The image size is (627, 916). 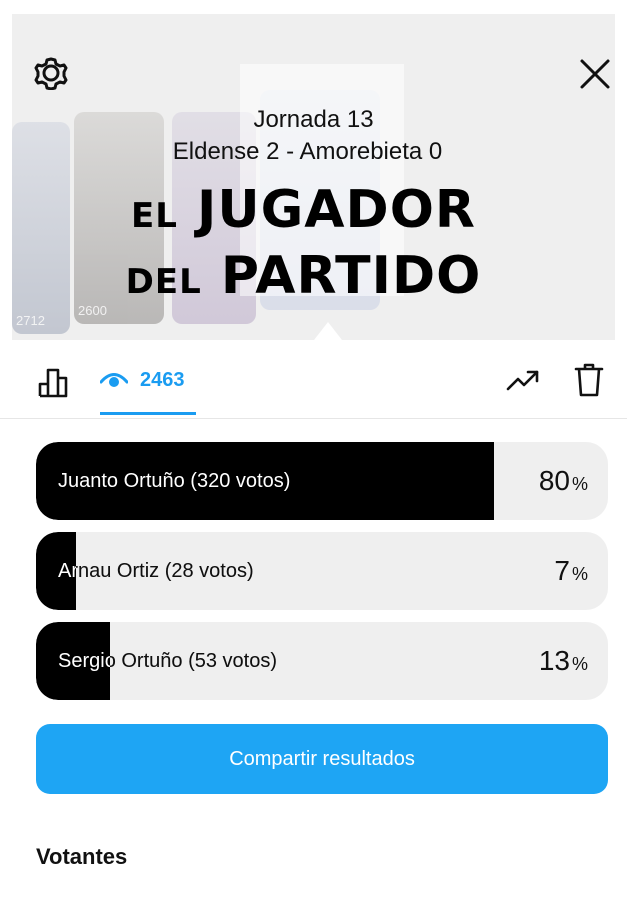 I want to click on title-article: DEL, so click(x=163, y=282).